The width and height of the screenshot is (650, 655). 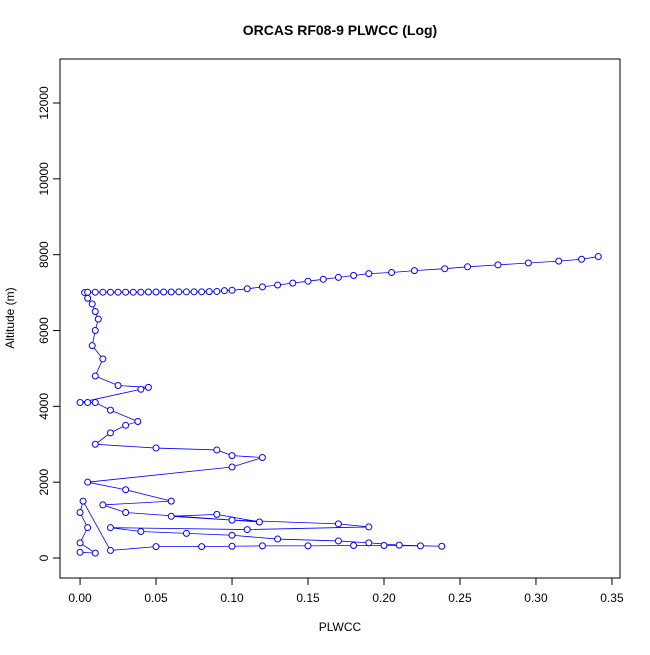 What do you see at coordinates (44, 179) in the screenshot?
I see `y-tick-label: 10000` at bounding box center [44, 179].